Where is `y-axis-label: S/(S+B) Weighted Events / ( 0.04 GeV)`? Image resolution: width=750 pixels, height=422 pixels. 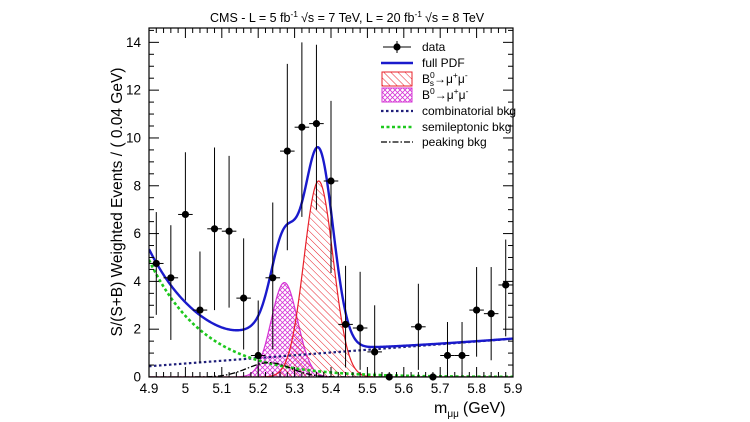
y-axis-label: S/(S+B) Weighted Events / ( 0.04 GeV) is located at coordinates (117, 202).